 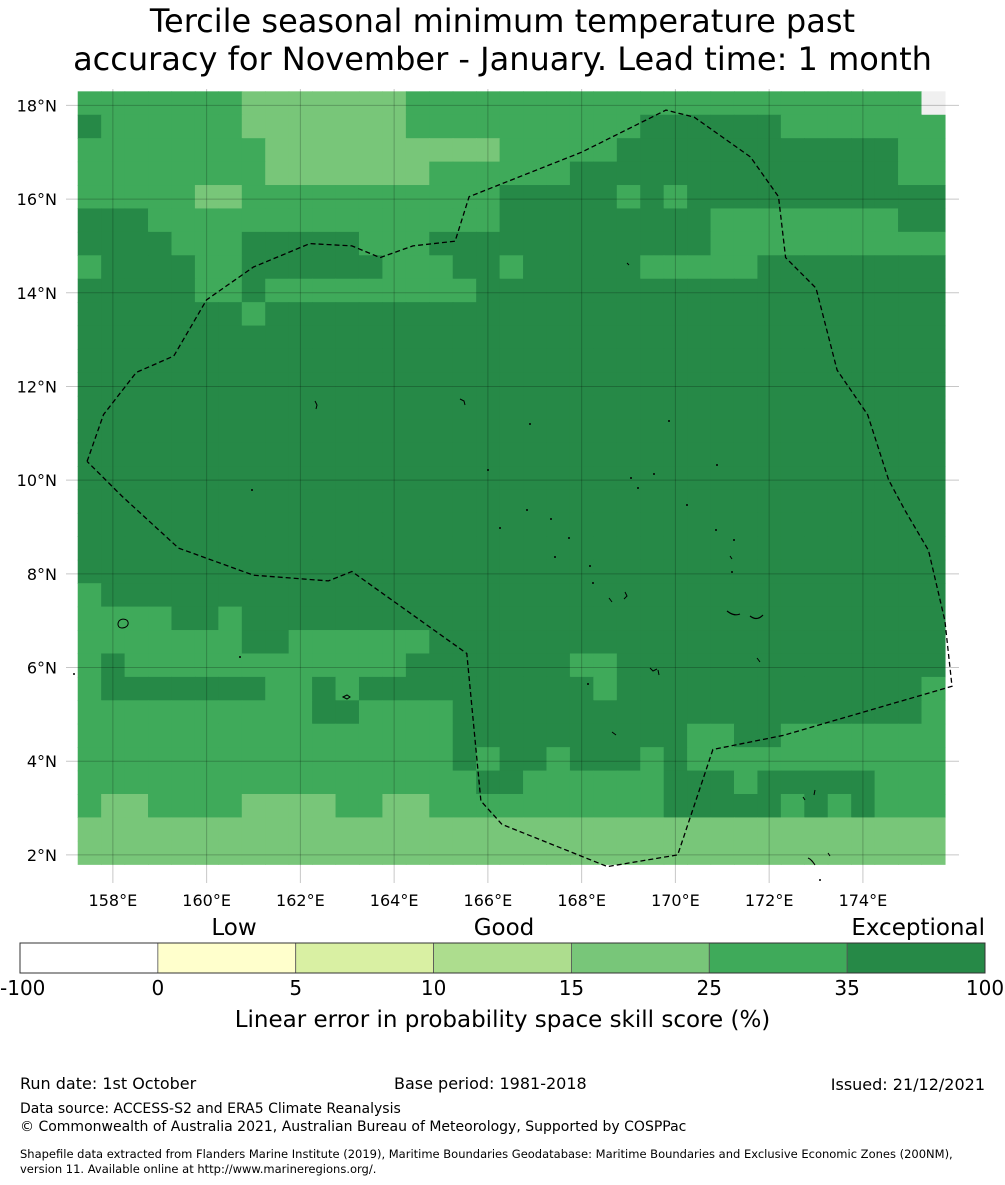 I want to click on colorbar-tick-label: 25, so click(x=709, y=988).